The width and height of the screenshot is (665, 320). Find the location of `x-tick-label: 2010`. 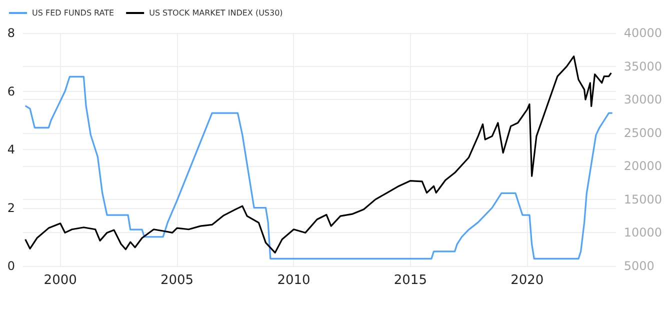

x-tick-label: 2010 is located at coordinates (293, 280).